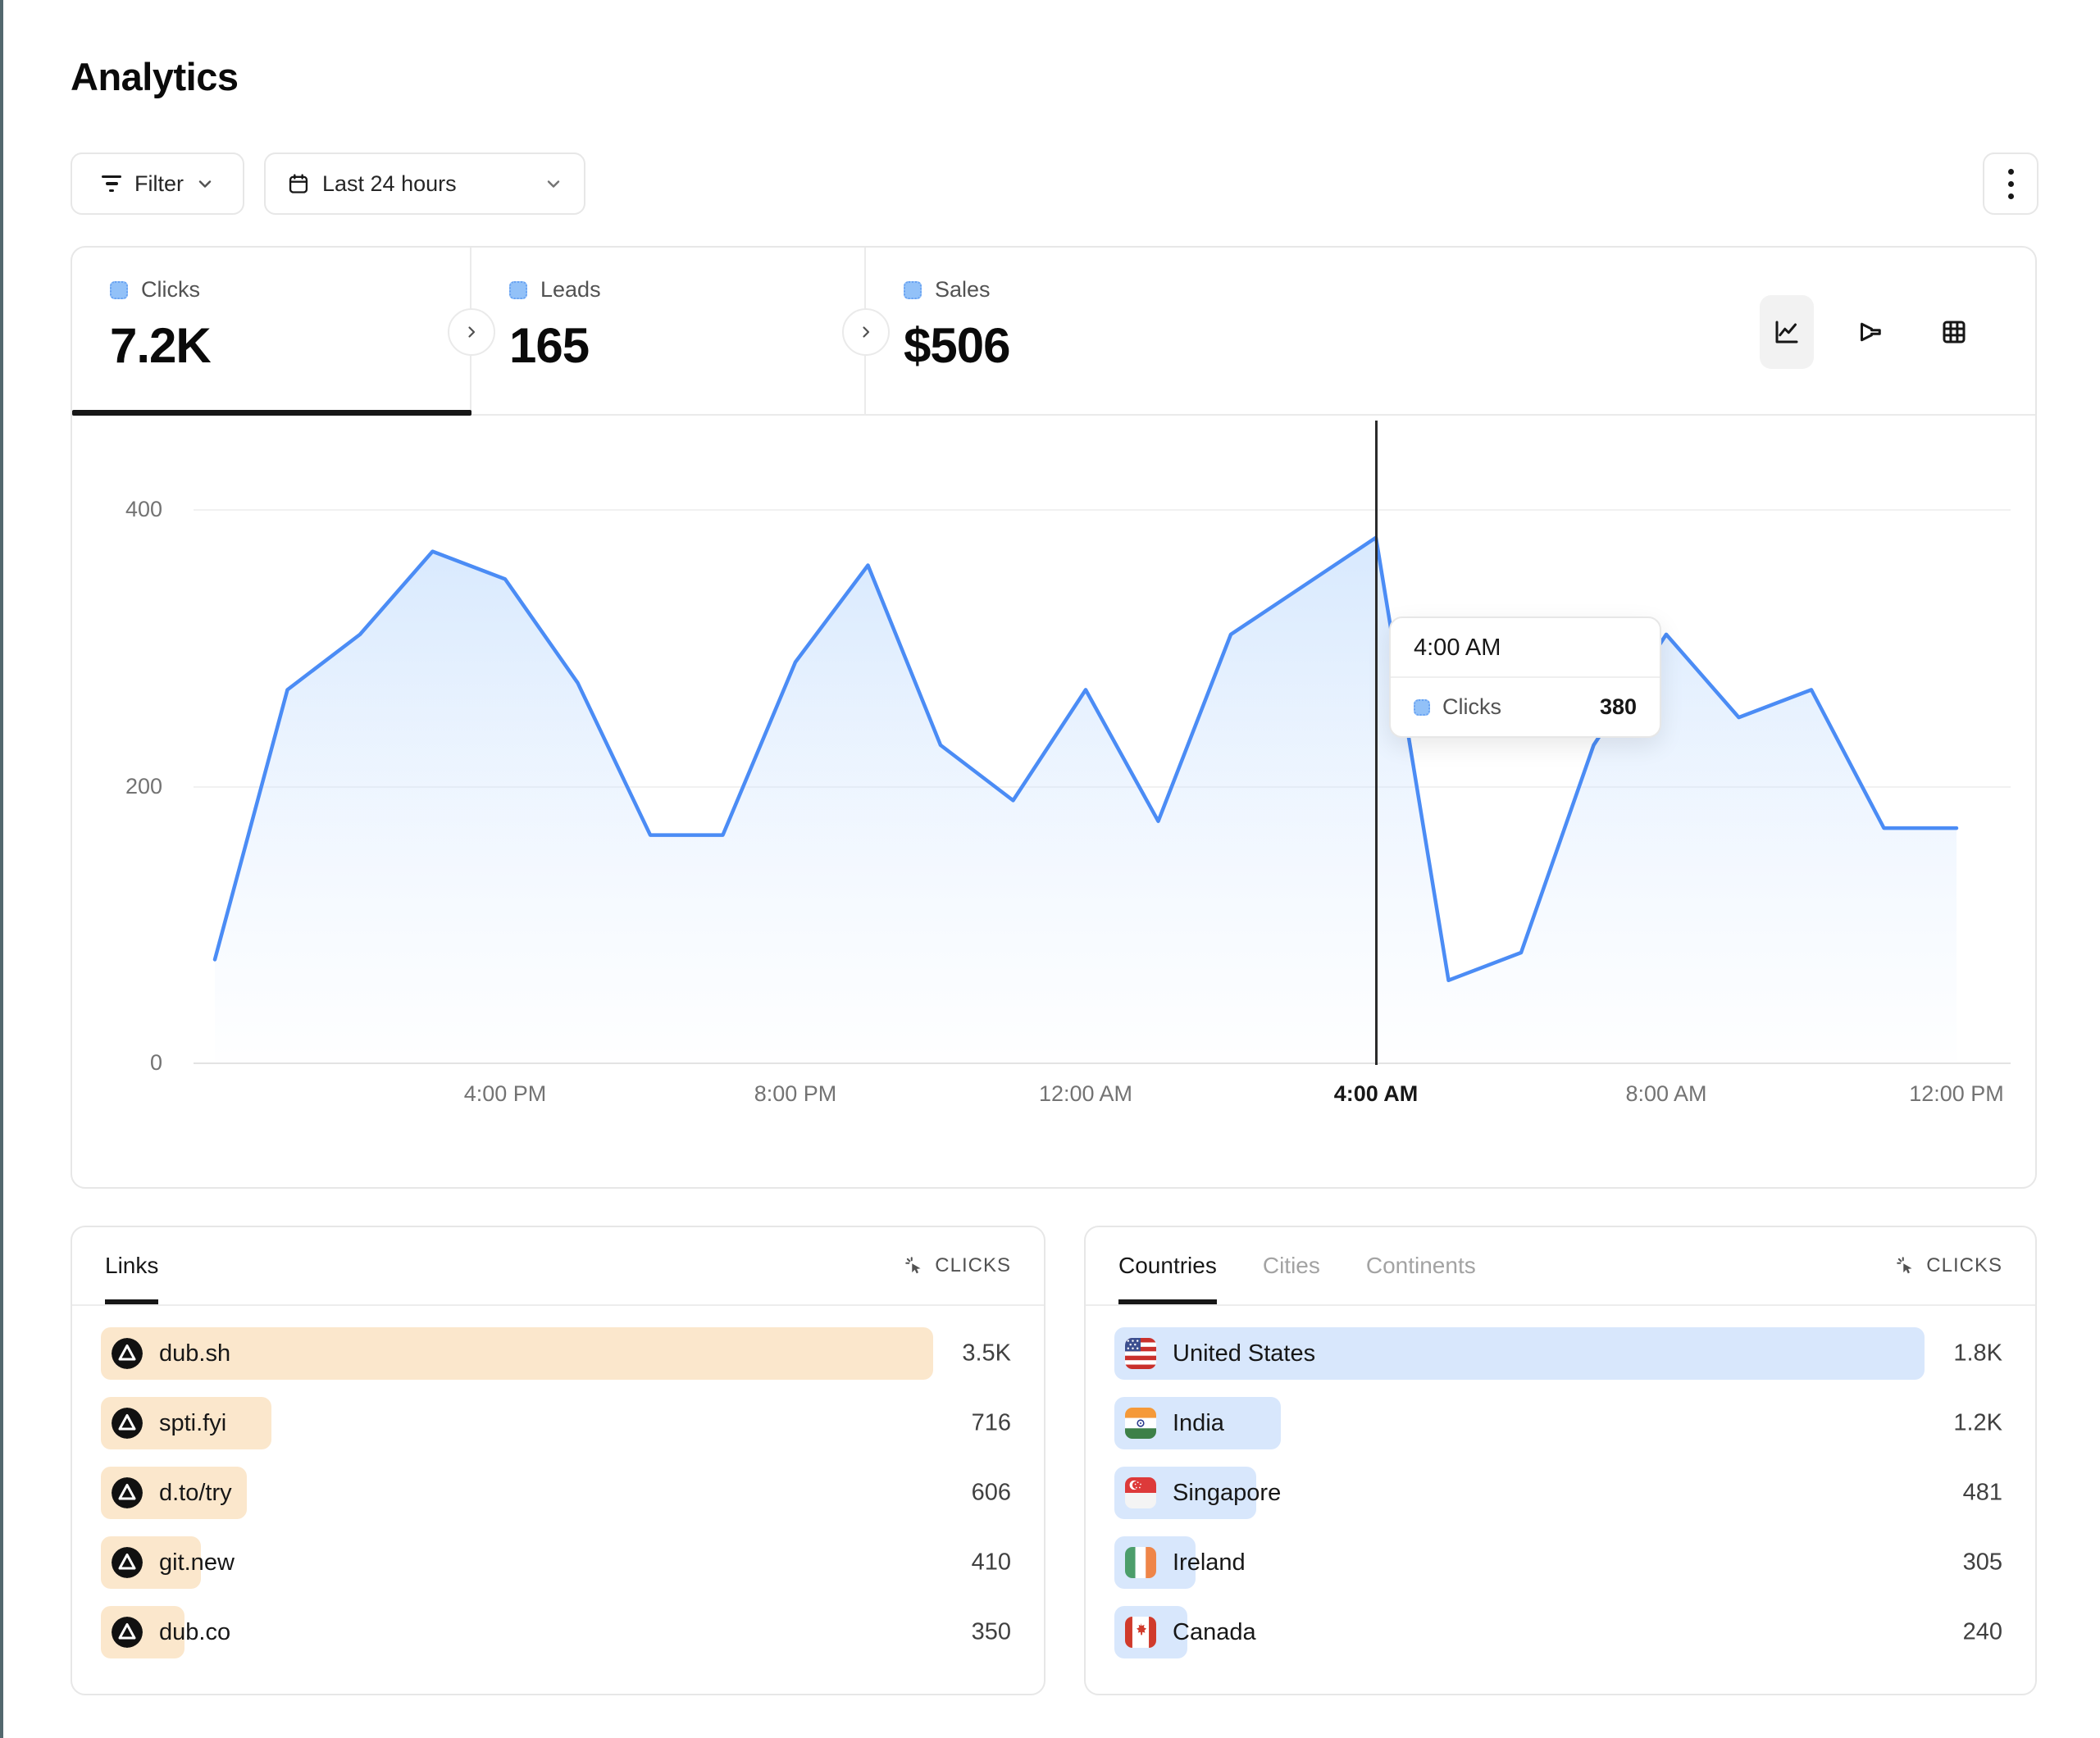 Image resolution: width=2100 pixels, height=1738 pixels. Describe the element at coordinates (1956, 1093) in the screenshot. I see `x-tick-label: 12:00 PM` at that location.